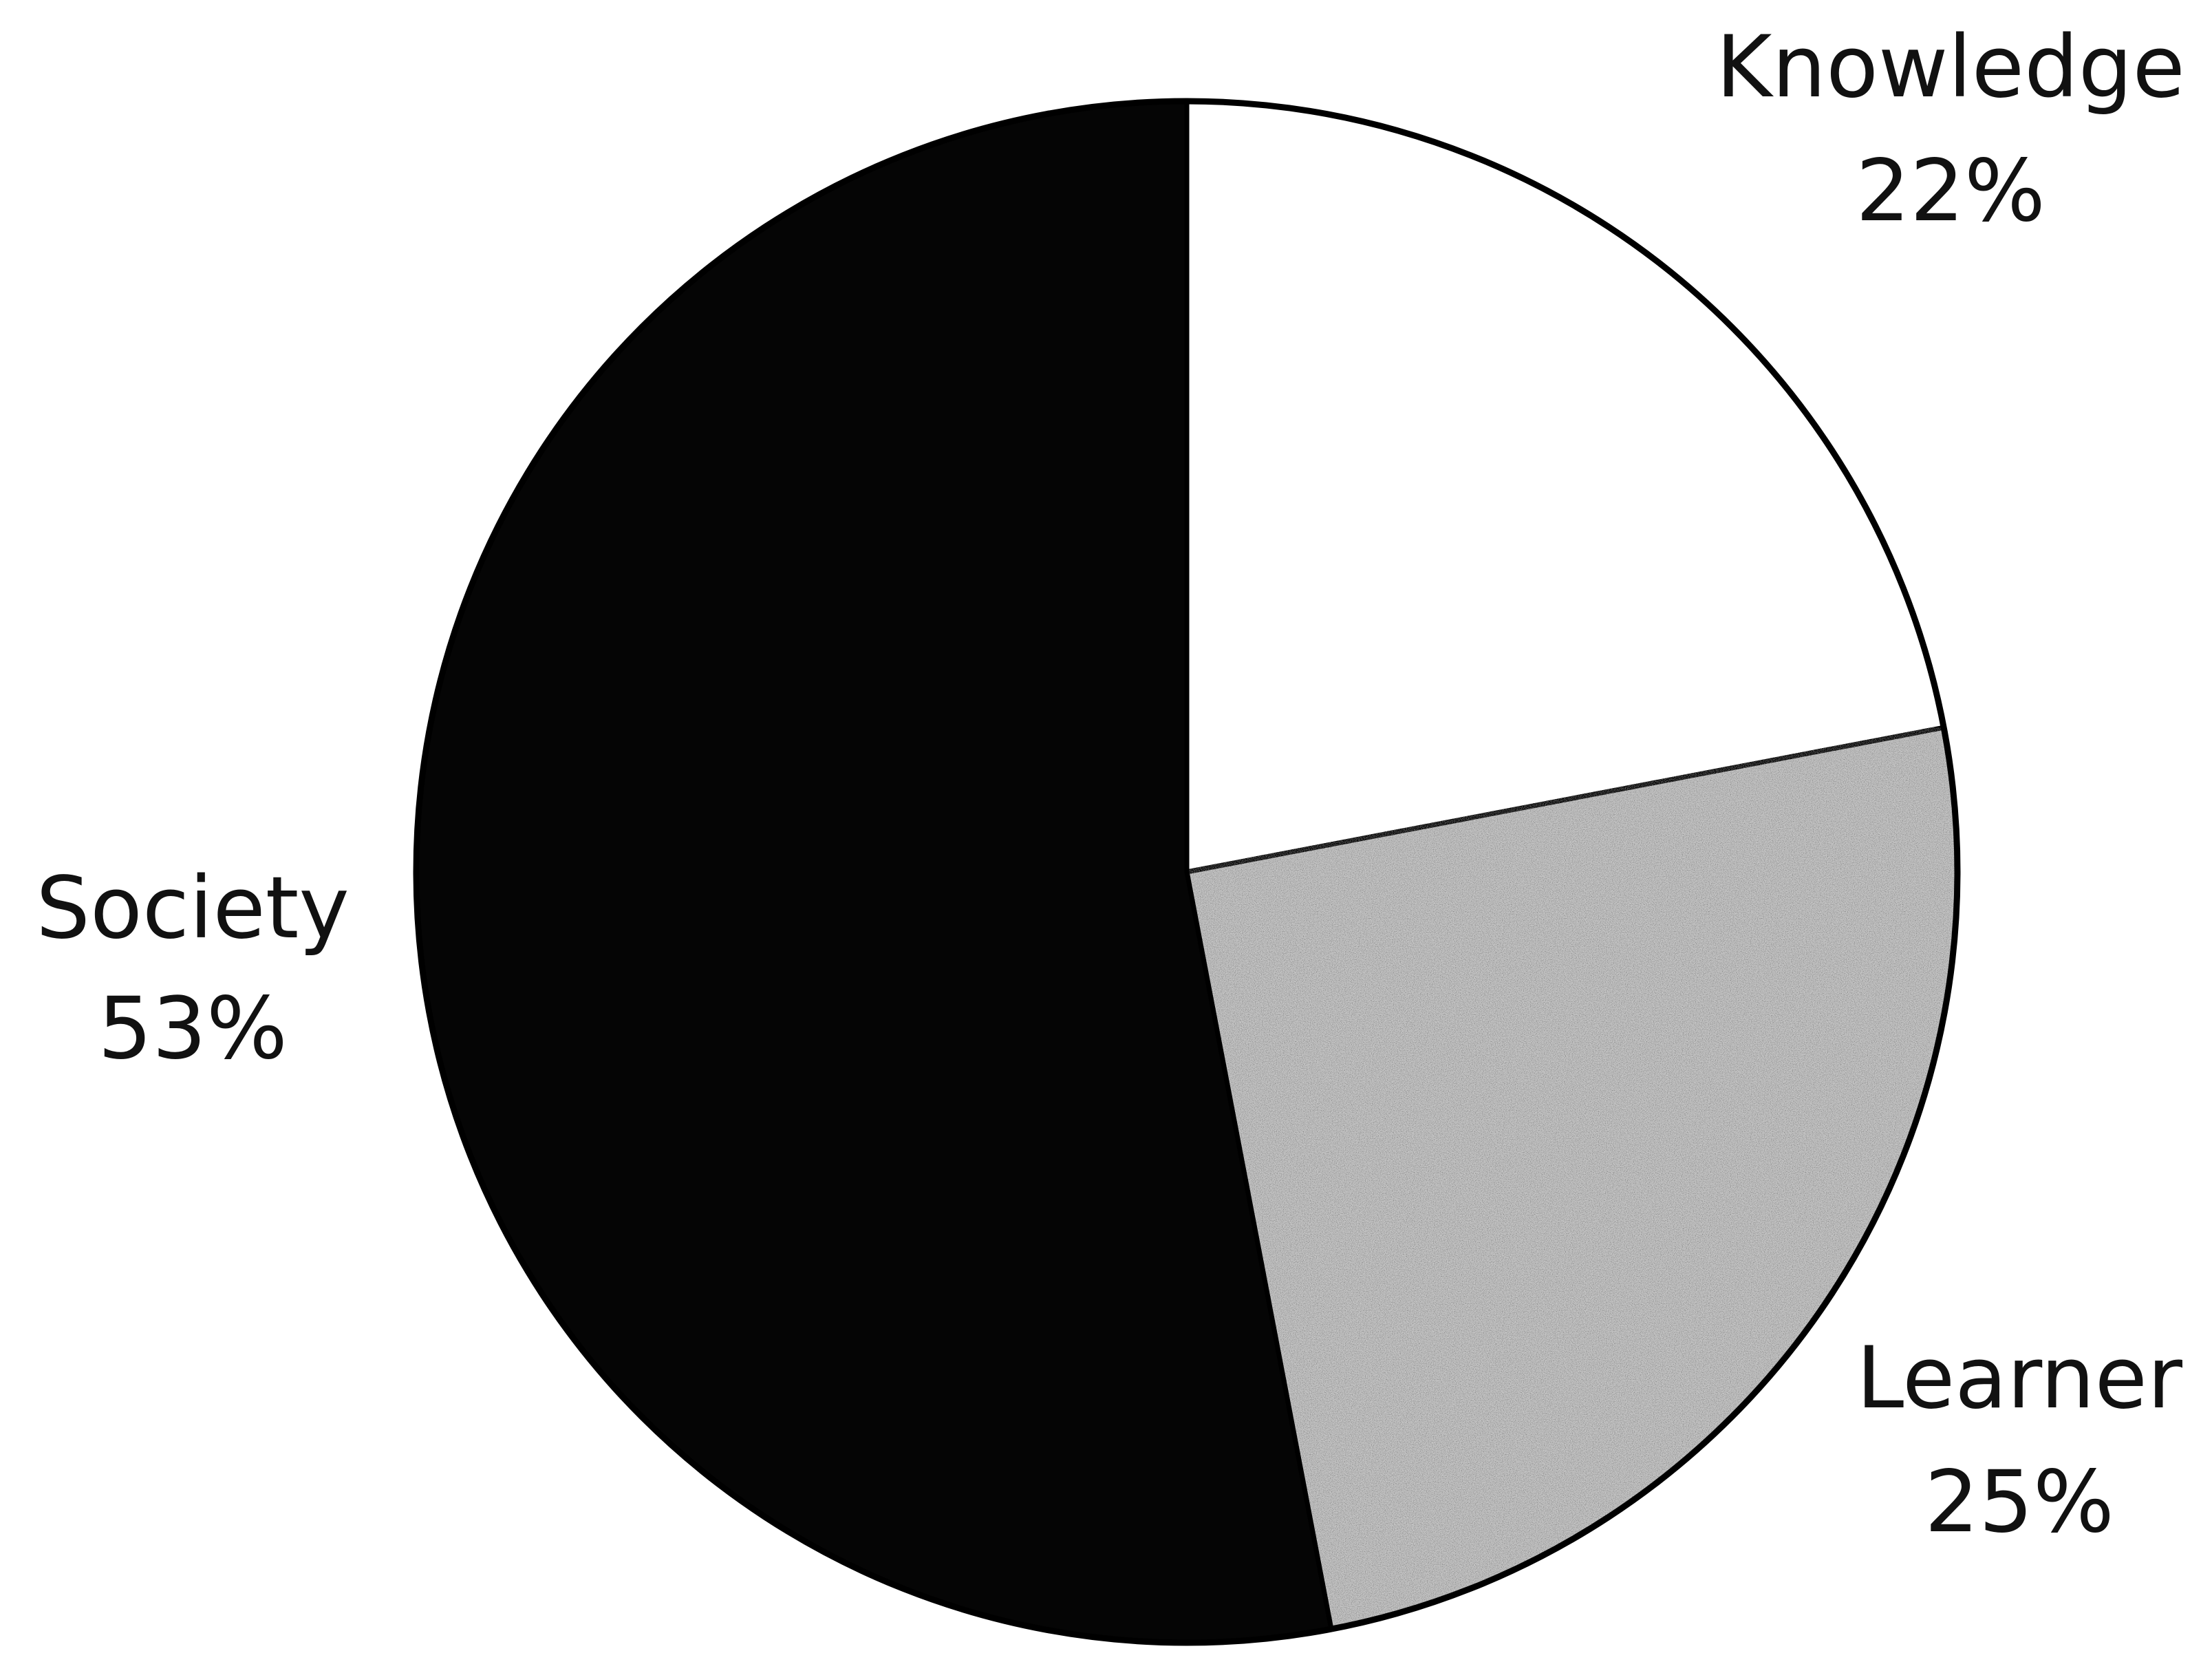  I want to click on slice-label-society: Society, so click(193, 908).